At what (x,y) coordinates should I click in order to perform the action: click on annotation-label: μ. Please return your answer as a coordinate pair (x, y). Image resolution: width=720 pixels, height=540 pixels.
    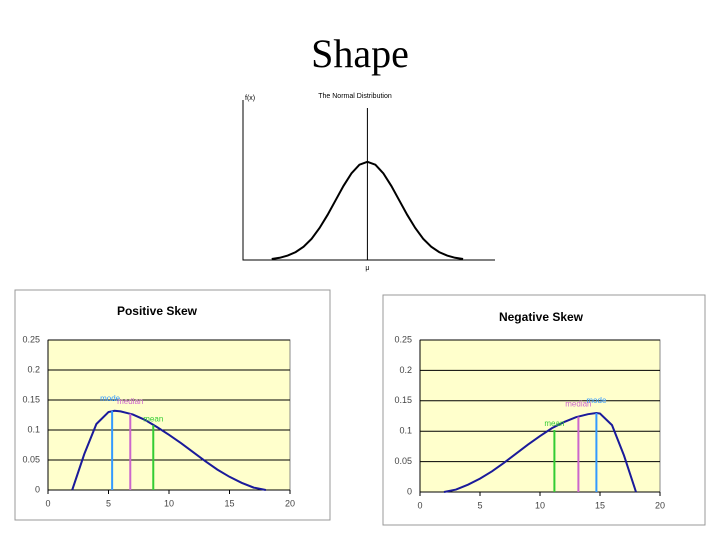
    Looking at the image, I should click on (367, 268).